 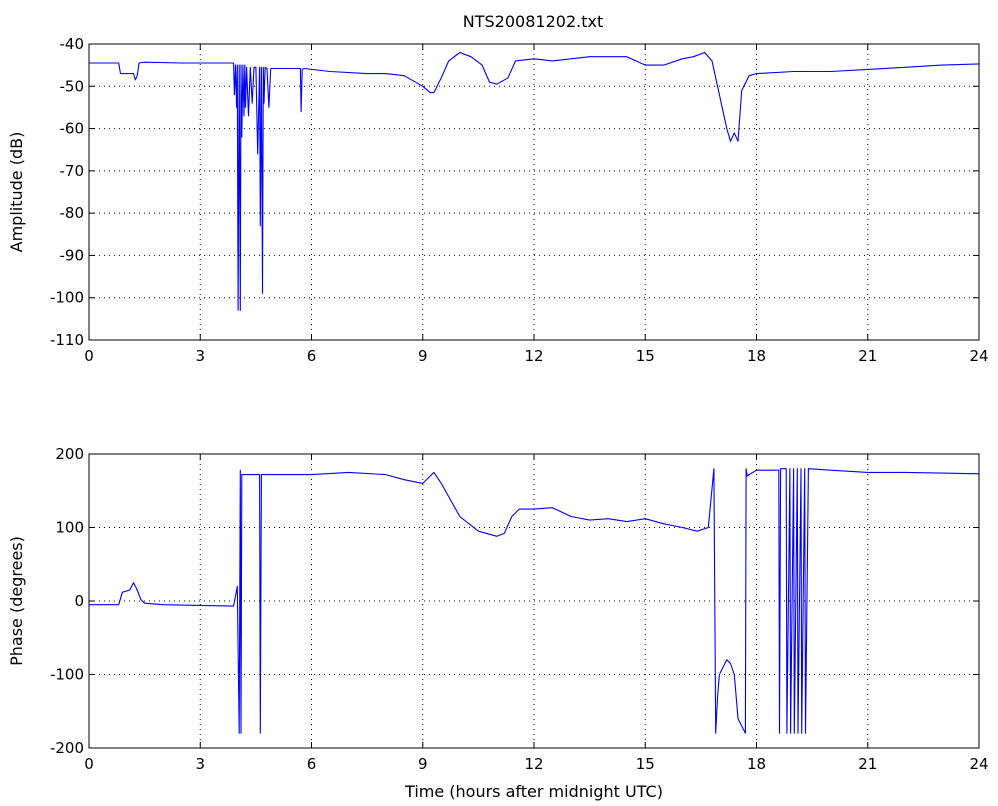 What do you see at coordinates (72, 129) in the screenshot?
I see `amplitude-y-tick-label: -60` at bounding box center [72, 129].